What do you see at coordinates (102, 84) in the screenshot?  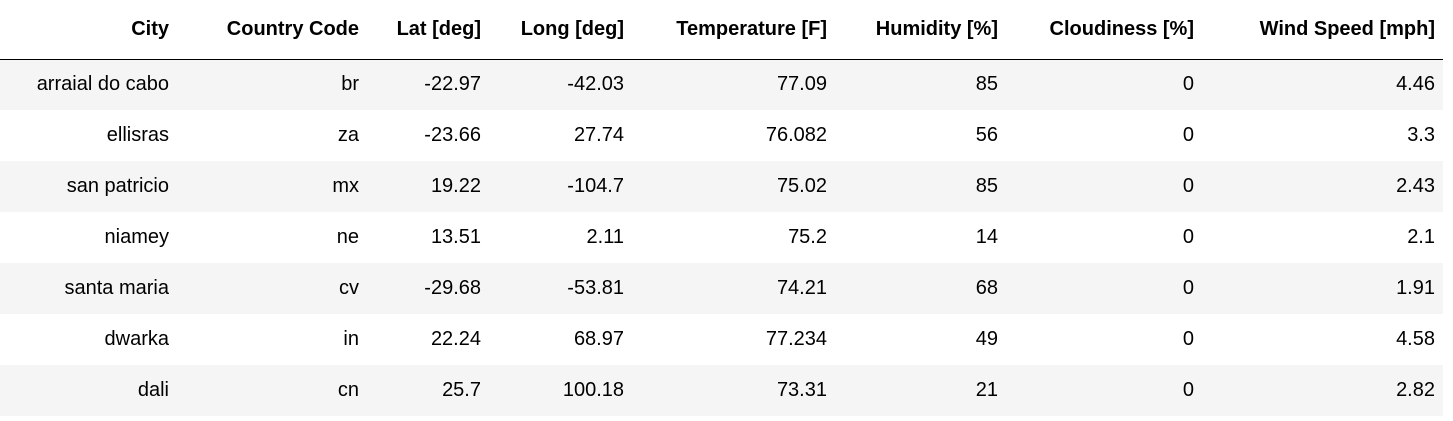 I see `cell-city: arraial do cabo` at bounding box center [102, 84].